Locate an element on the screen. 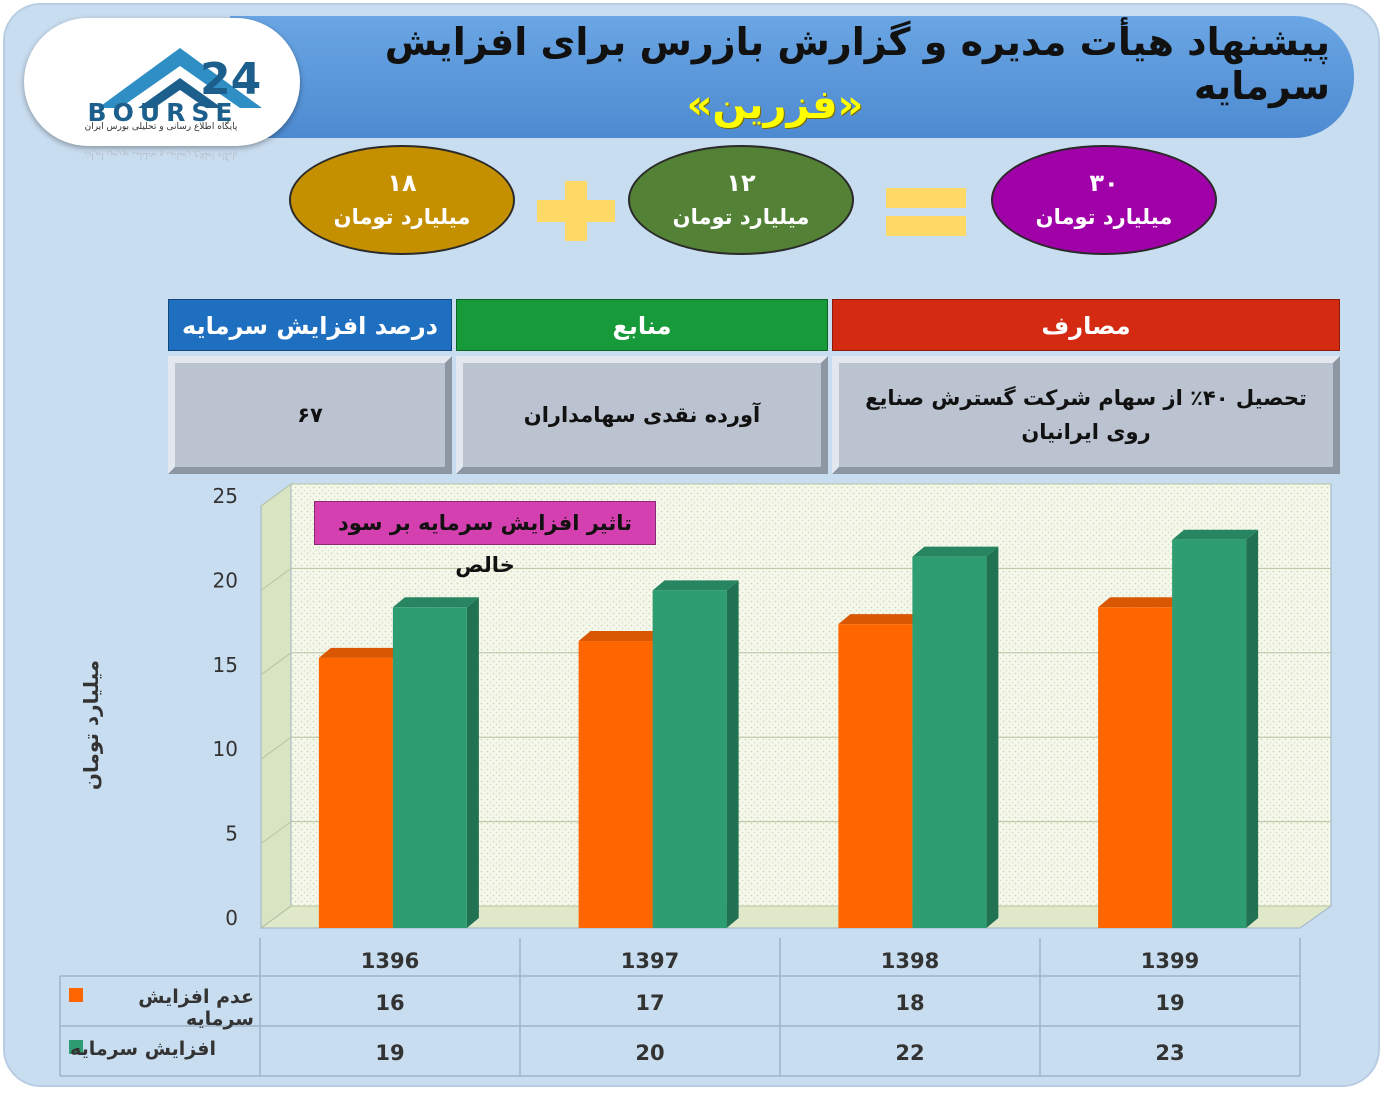 The height and width of the screenshot is (1093, 1385). expenses-header: مصارف is located at coordinates (1086, 325).